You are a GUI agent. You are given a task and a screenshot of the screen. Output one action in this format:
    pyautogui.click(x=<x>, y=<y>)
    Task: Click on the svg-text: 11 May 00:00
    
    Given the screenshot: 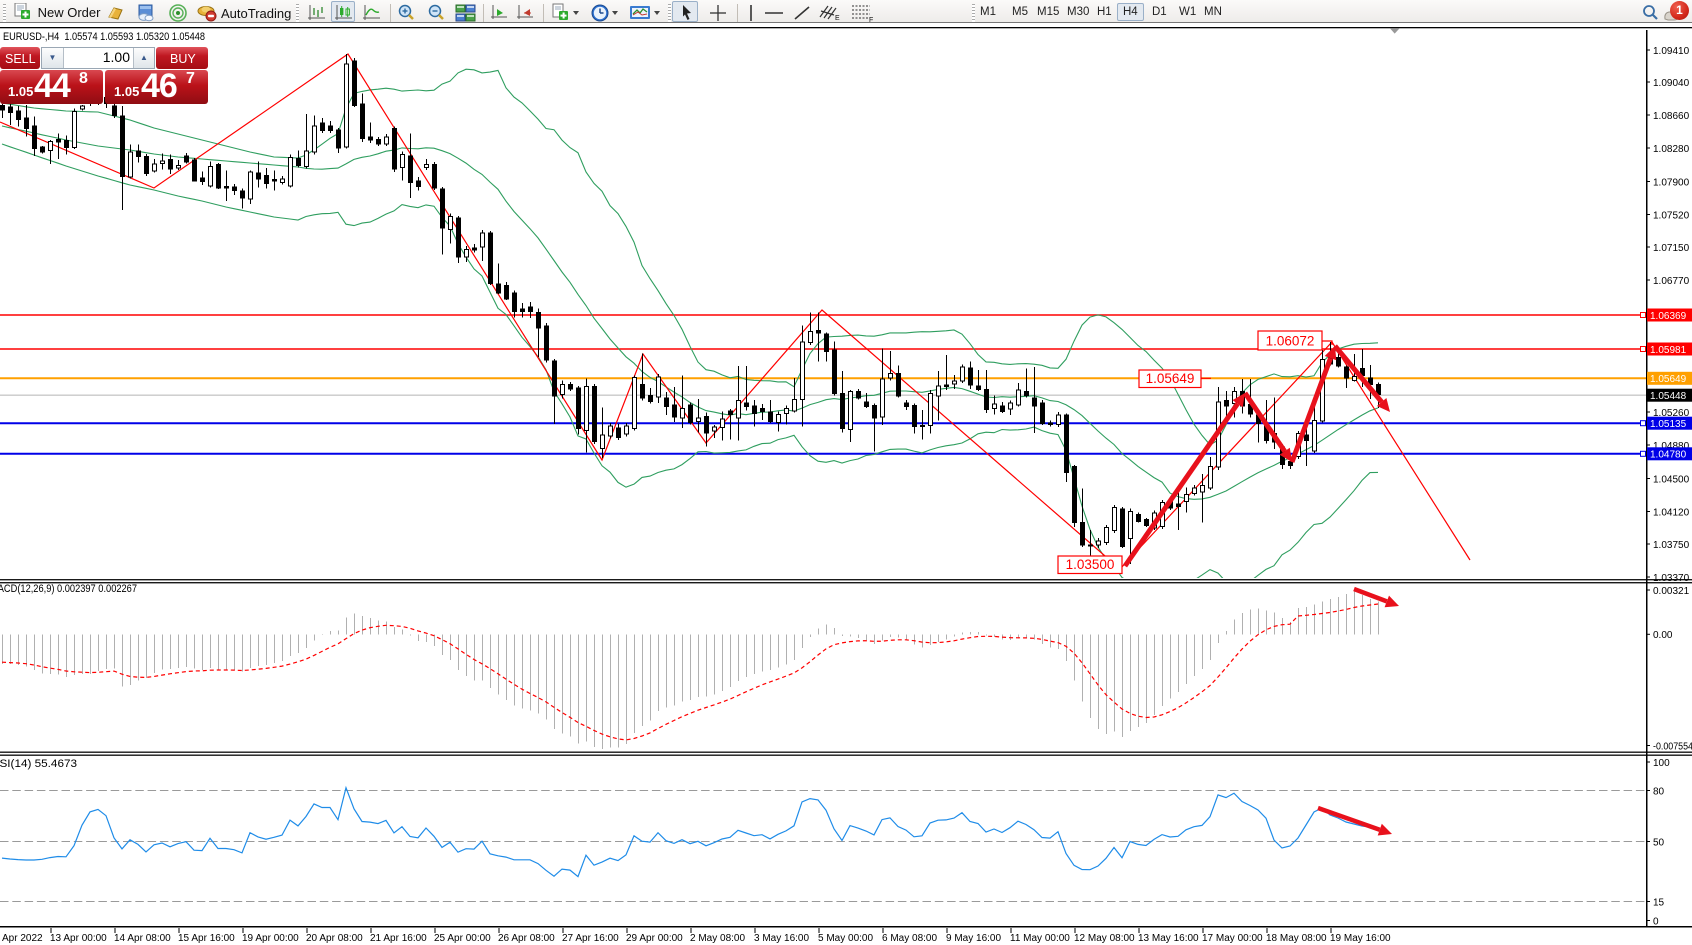 What is the action you would take?
    pyautogui.click(x=1040, y=938)
    